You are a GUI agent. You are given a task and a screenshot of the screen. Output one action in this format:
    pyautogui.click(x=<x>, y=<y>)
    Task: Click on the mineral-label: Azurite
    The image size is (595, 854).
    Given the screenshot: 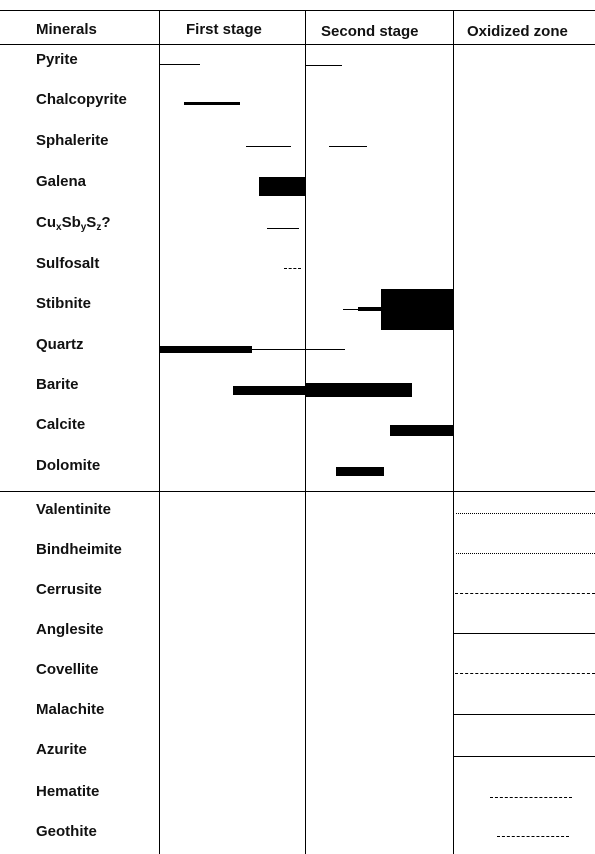 What is the action you would take?
    pyautogui.click(x=61, y=749)
    